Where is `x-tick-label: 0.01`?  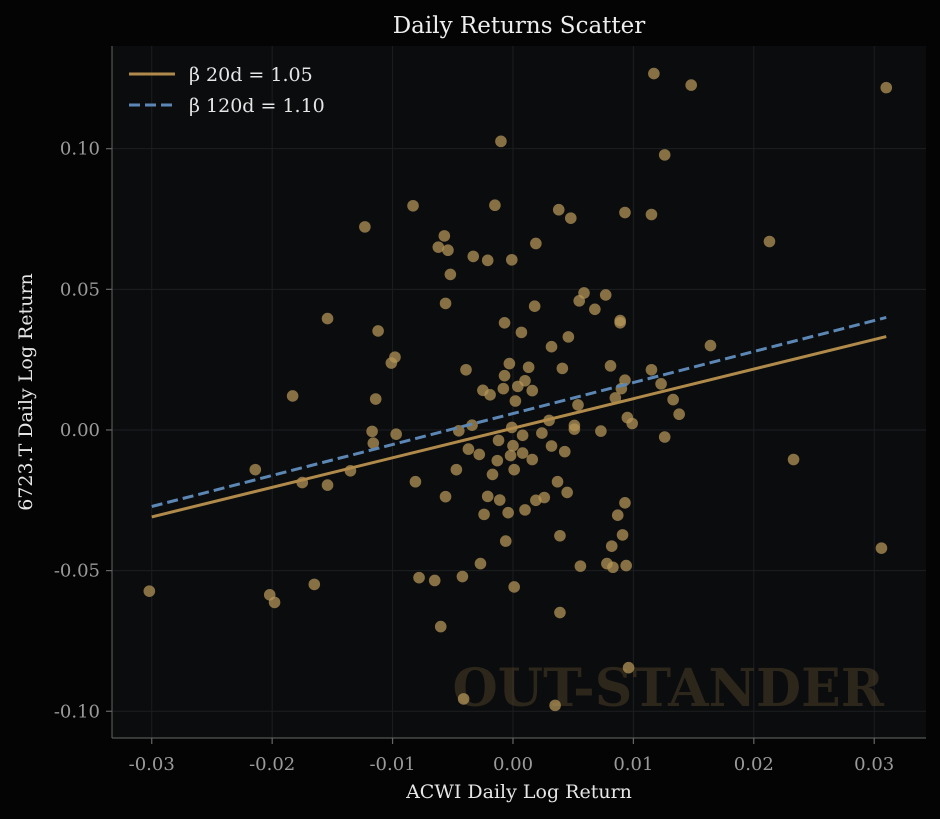 x-tick-label: 0.01 is located at coordinates (633, 764).